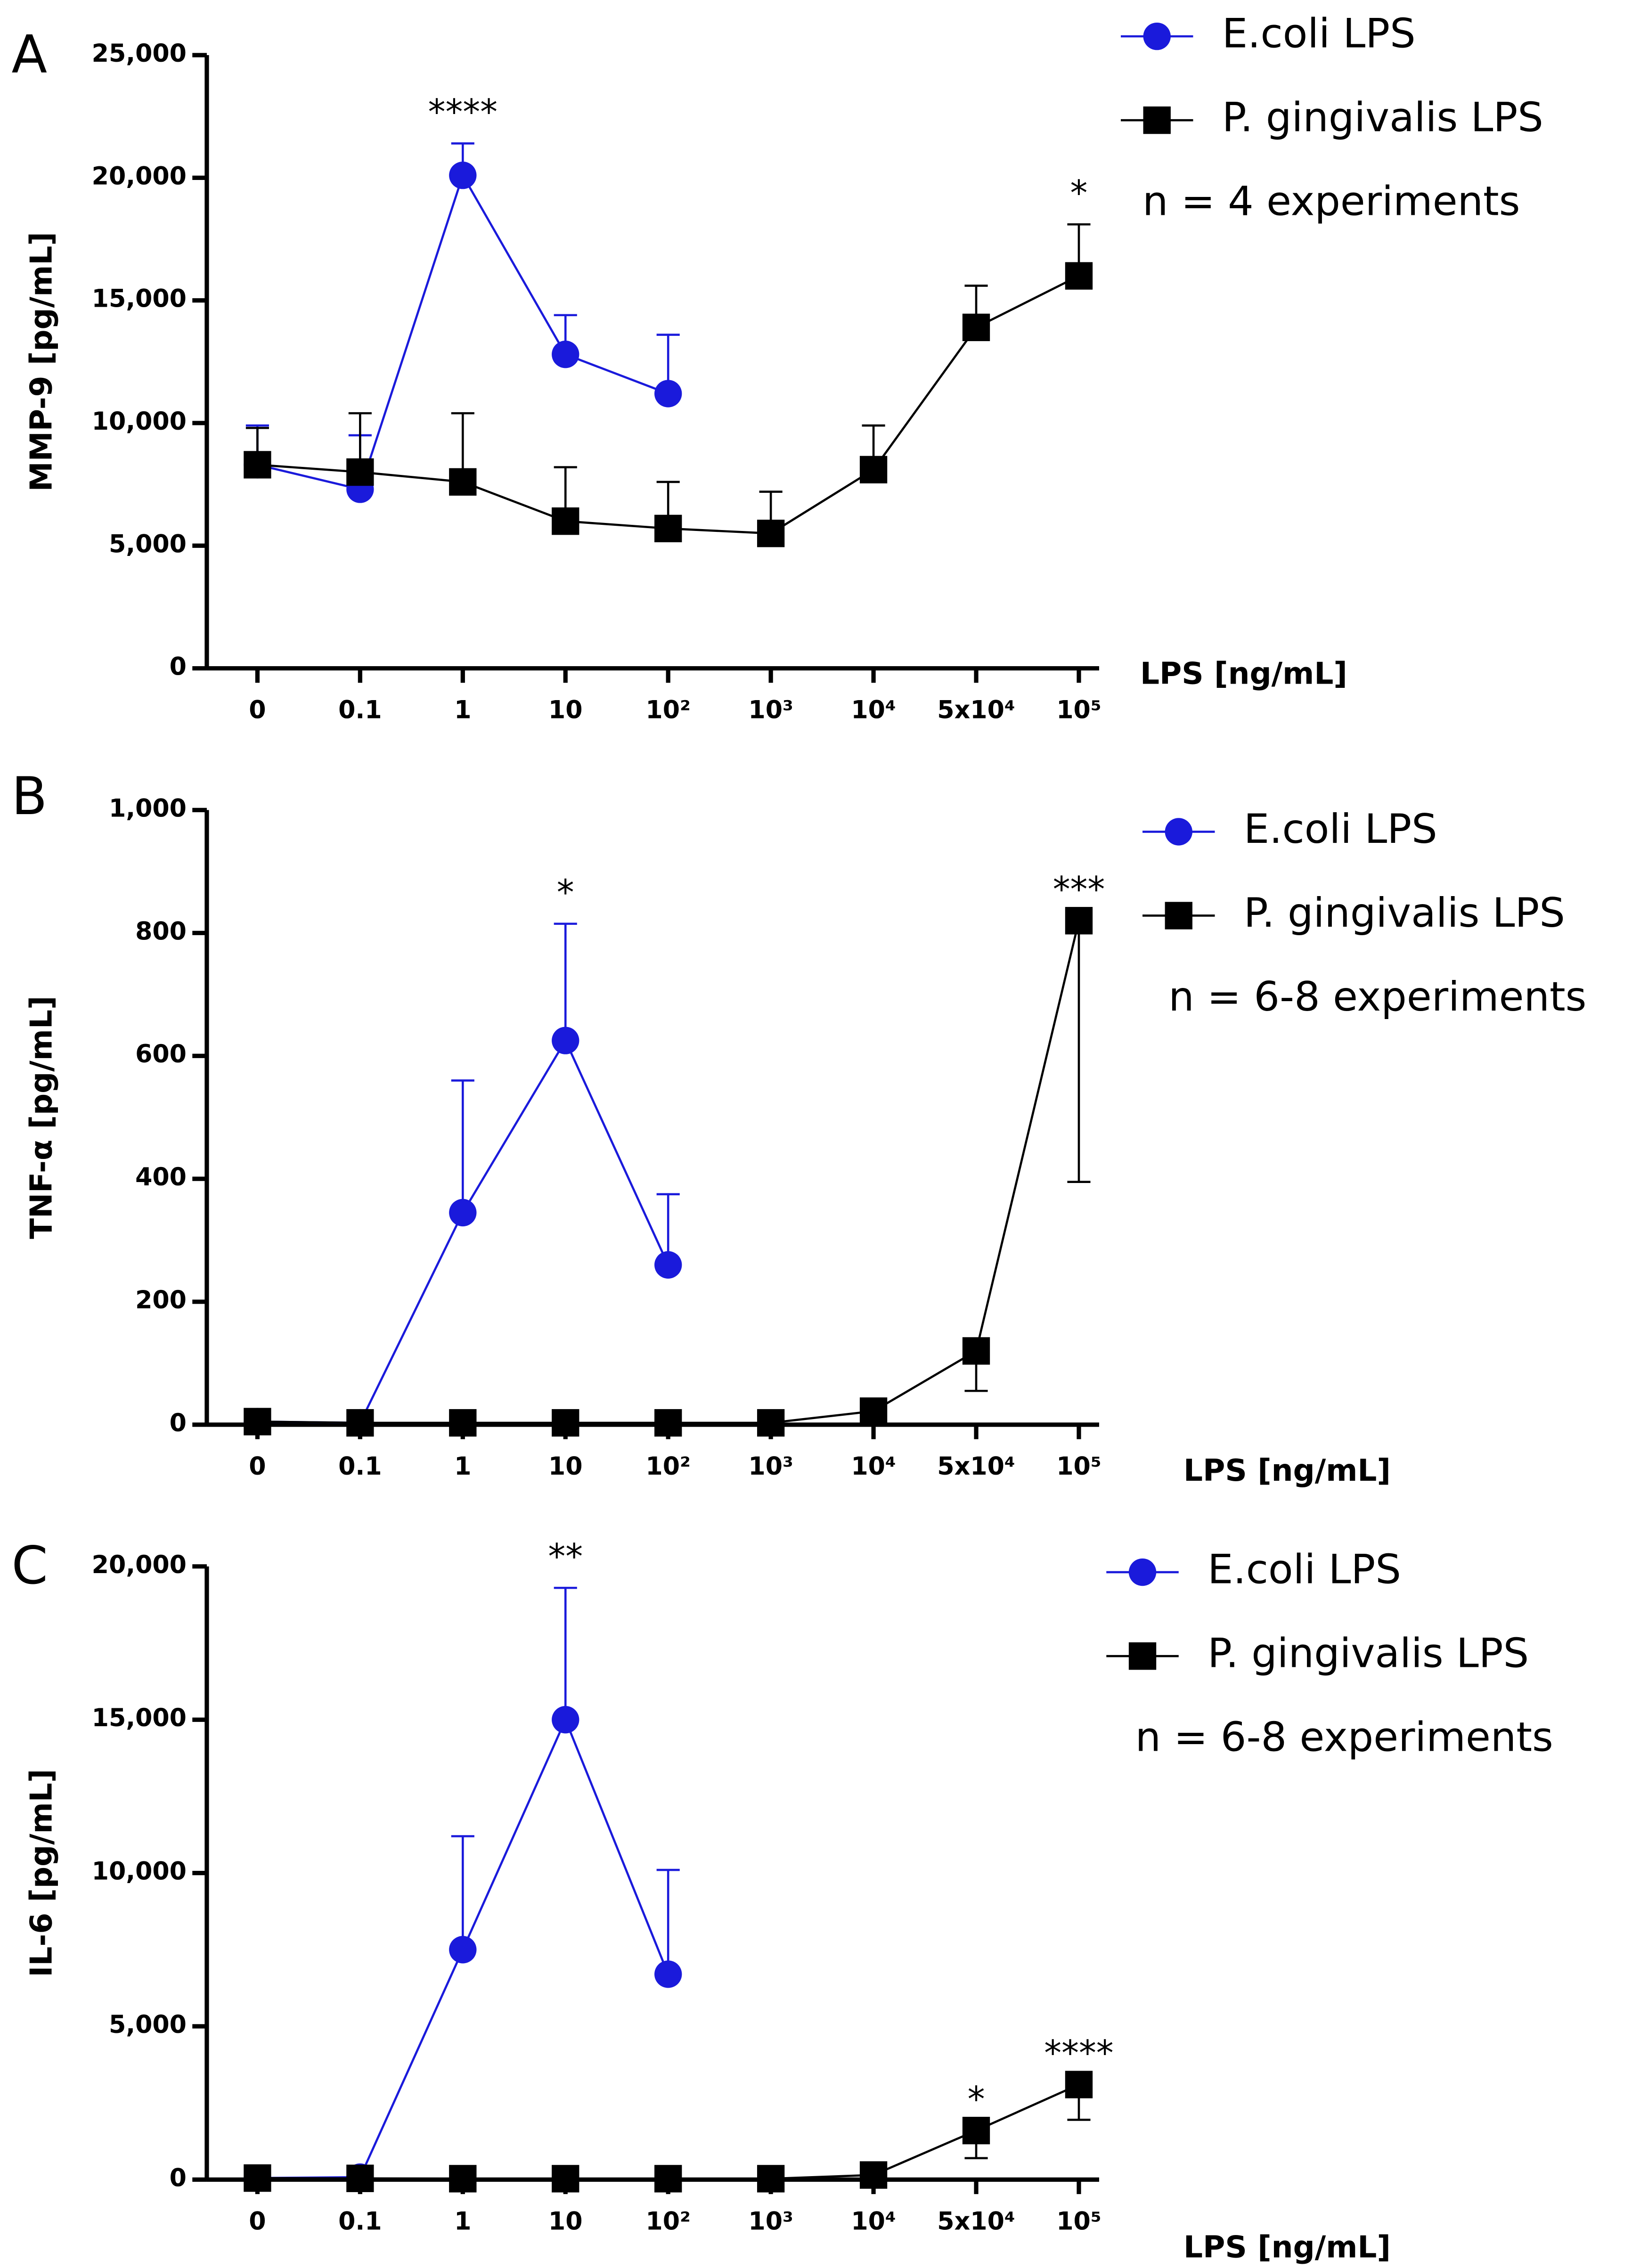 This screenshot has height=2268, width=1640. I want to click on significance: **, so click(565, 1557).